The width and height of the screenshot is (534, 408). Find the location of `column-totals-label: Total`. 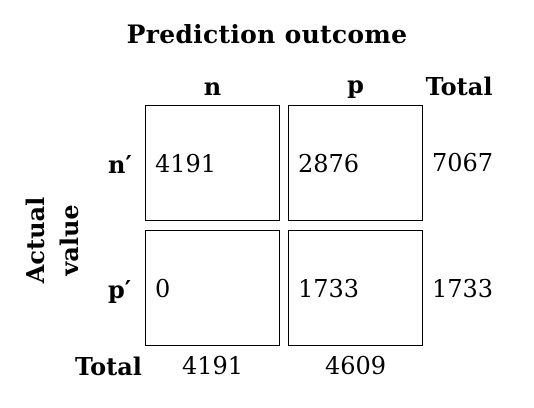

column-totals-label: Total is located at coordinates (108, 366).